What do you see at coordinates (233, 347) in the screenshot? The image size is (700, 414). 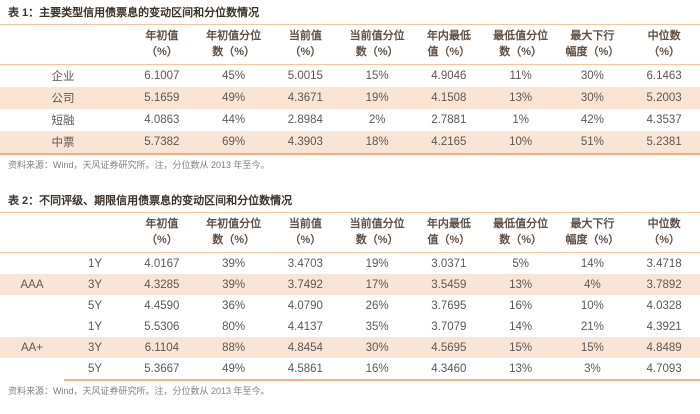 I see `value-cell: 88%` at bounding box center [233, 347].